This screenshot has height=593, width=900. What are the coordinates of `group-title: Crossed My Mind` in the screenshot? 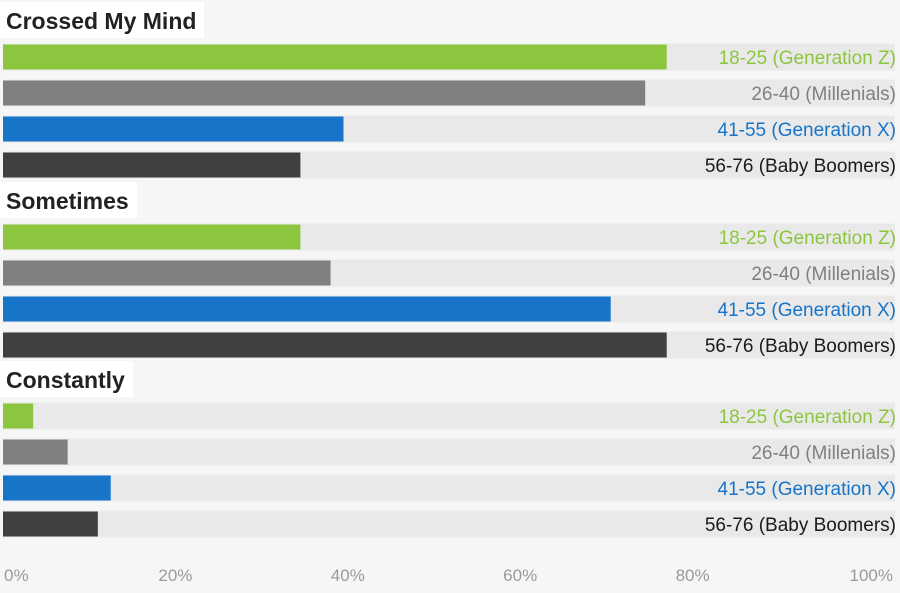 It's located at (101, 21).